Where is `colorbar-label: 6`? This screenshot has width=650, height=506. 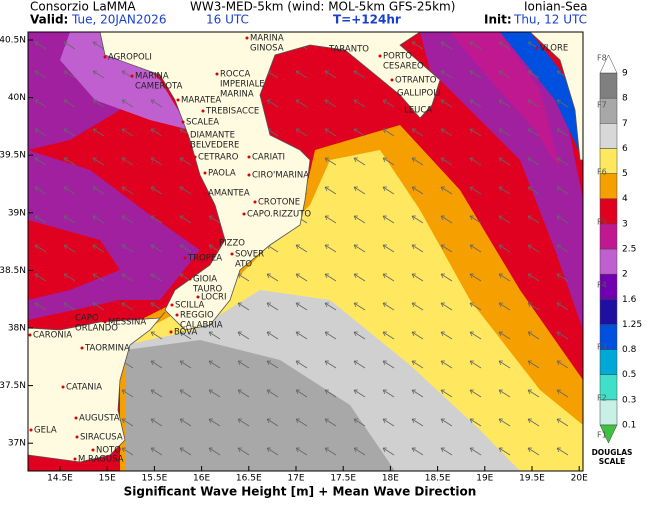
colorbar-label: 6 is located at coordinates (625, 149).